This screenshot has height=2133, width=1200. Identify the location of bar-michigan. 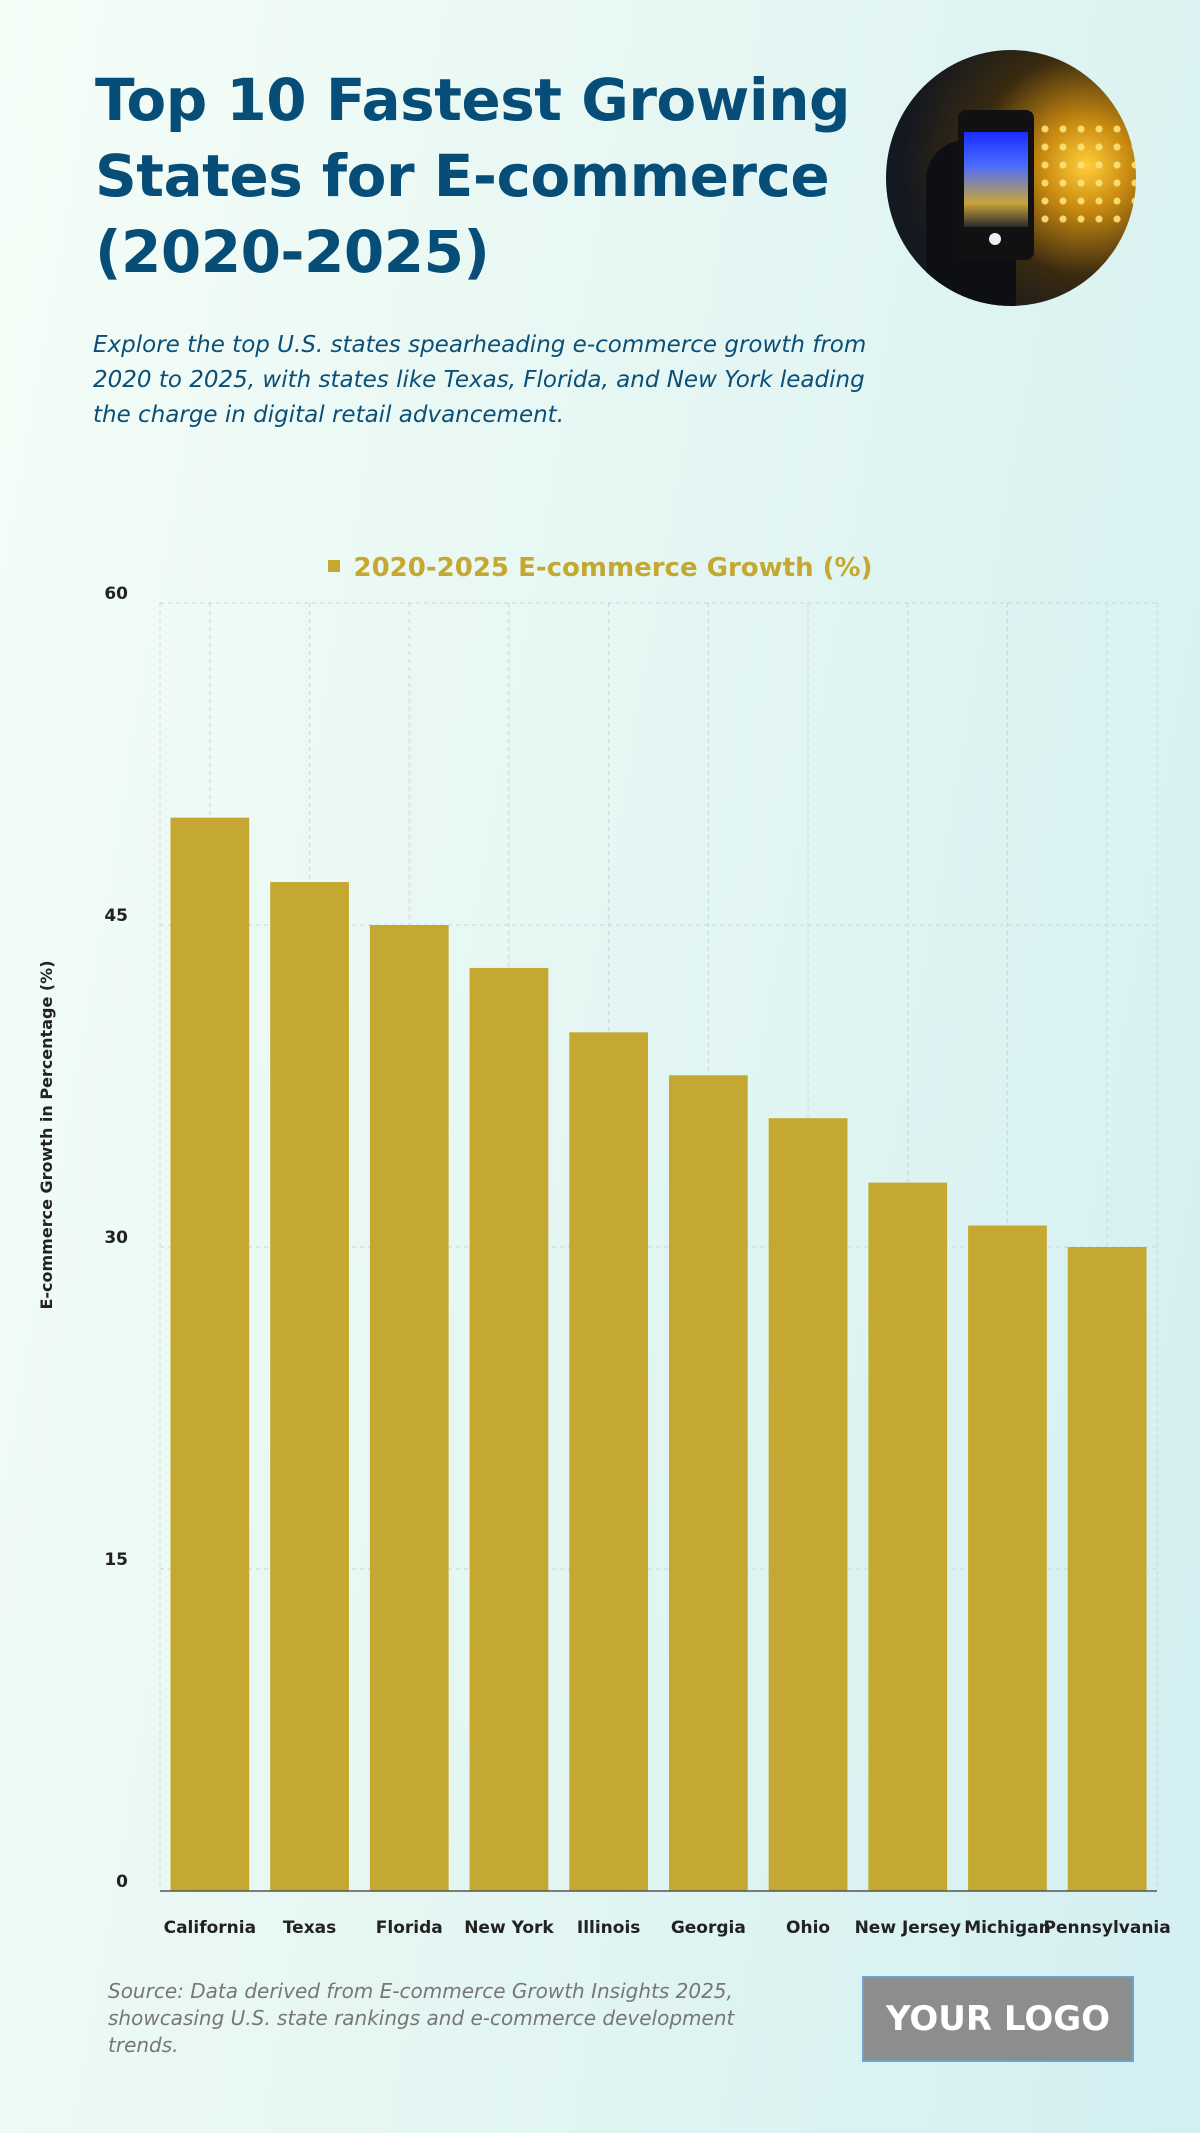
(1007, 1558).